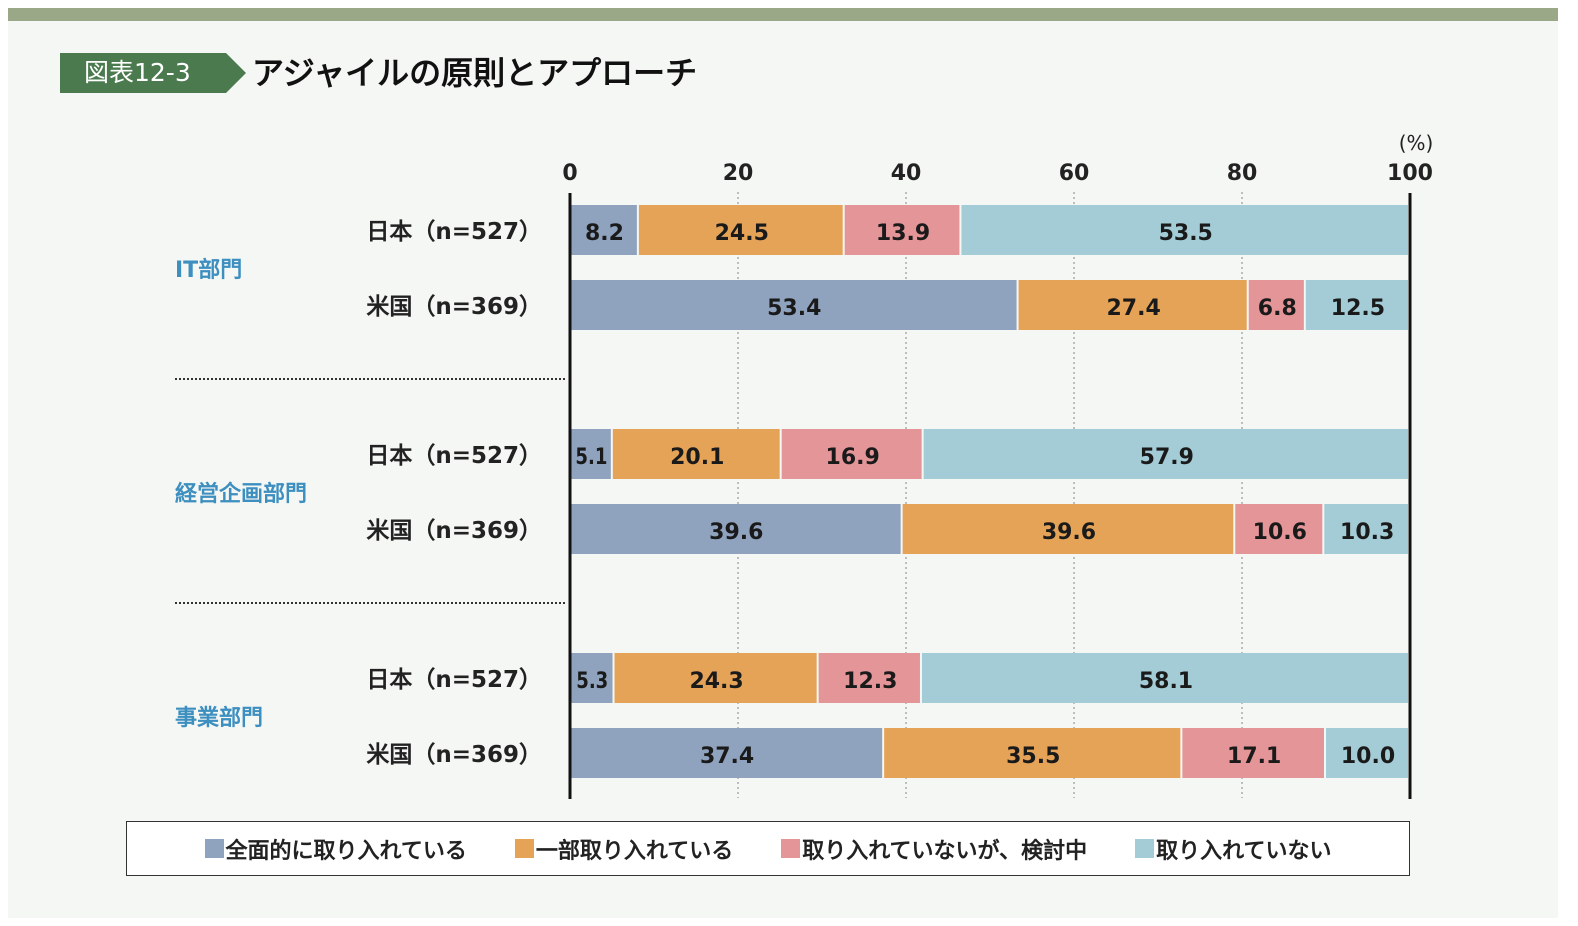 The image size is (1578, 926). Describe the element at coordinates (716, 681) in the screenshot. I see `data-label: 24.3` at that location.